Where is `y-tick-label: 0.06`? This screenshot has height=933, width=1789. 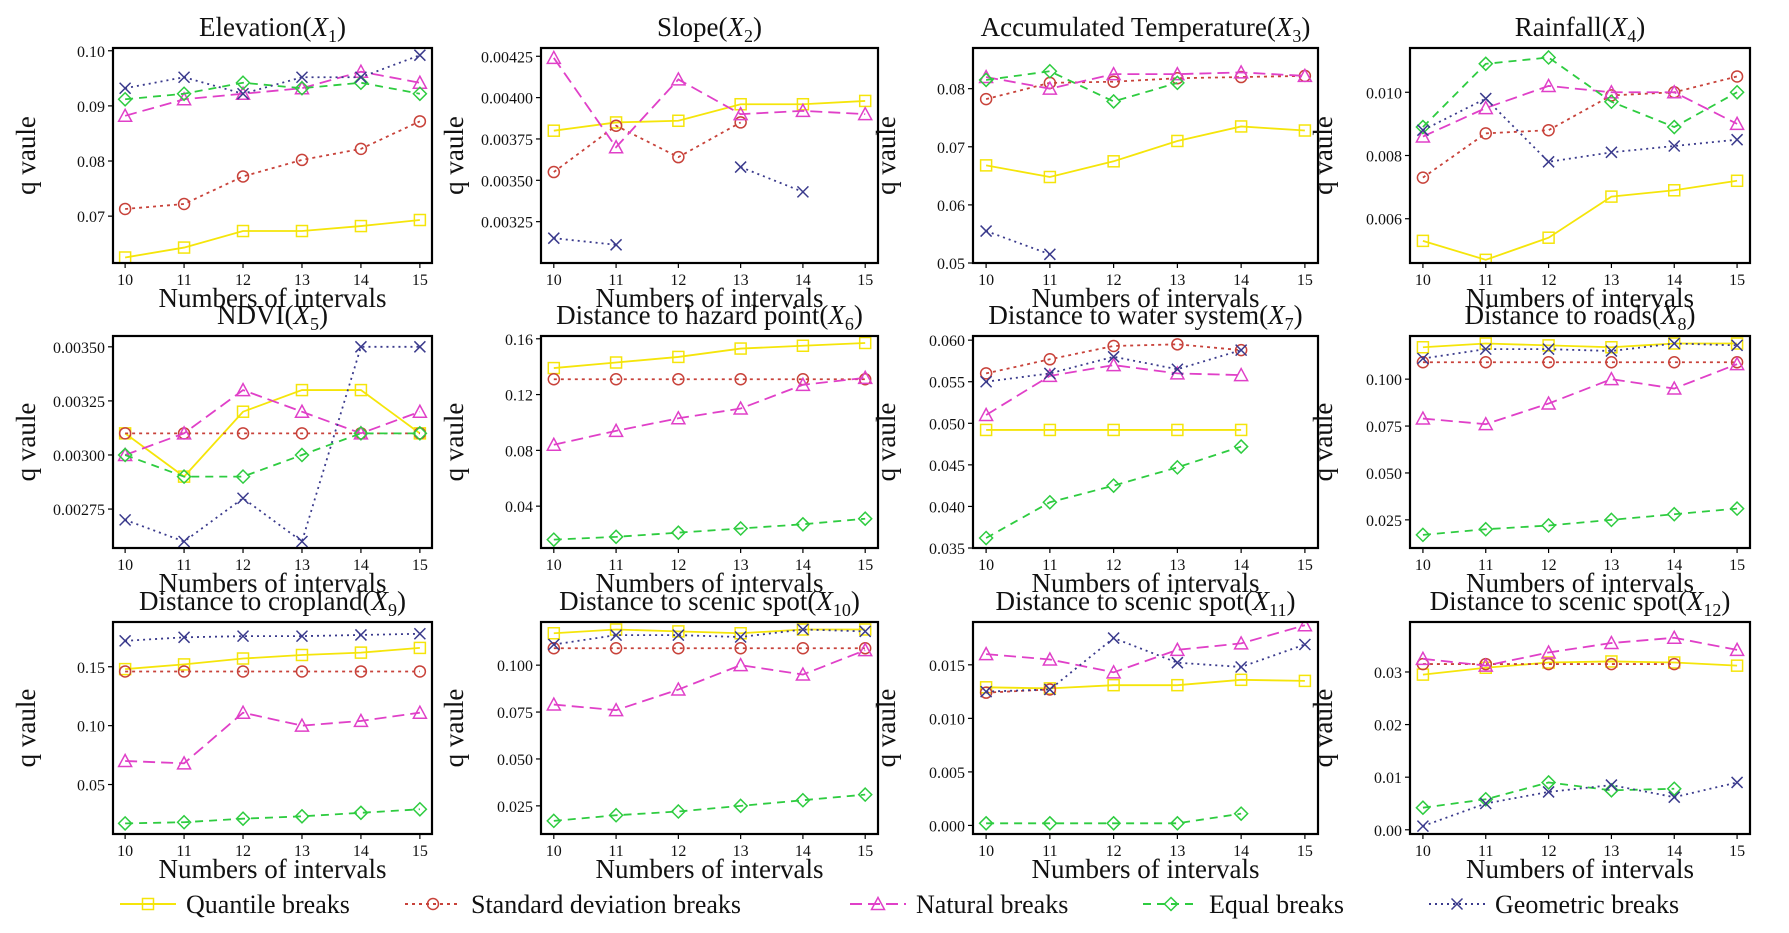
y-tick-label: 0.06 is located at coordinates (951, 206).